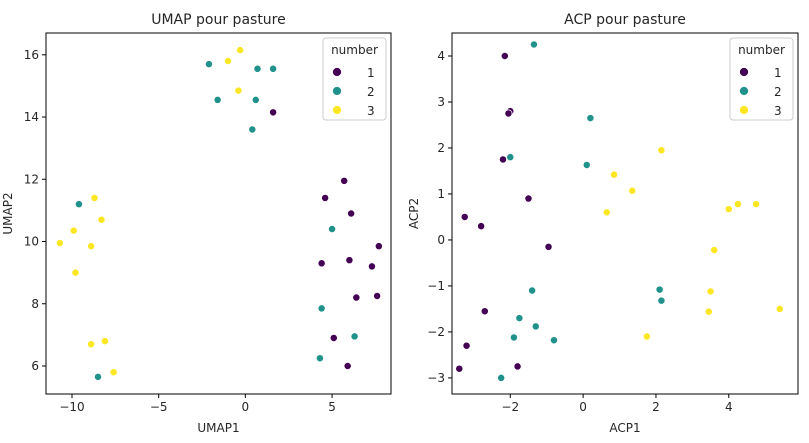  What do you see at coordinates (31, 179) in the screenshot?
I see `y-tick-label: 12` at bounding box center [31, 179].